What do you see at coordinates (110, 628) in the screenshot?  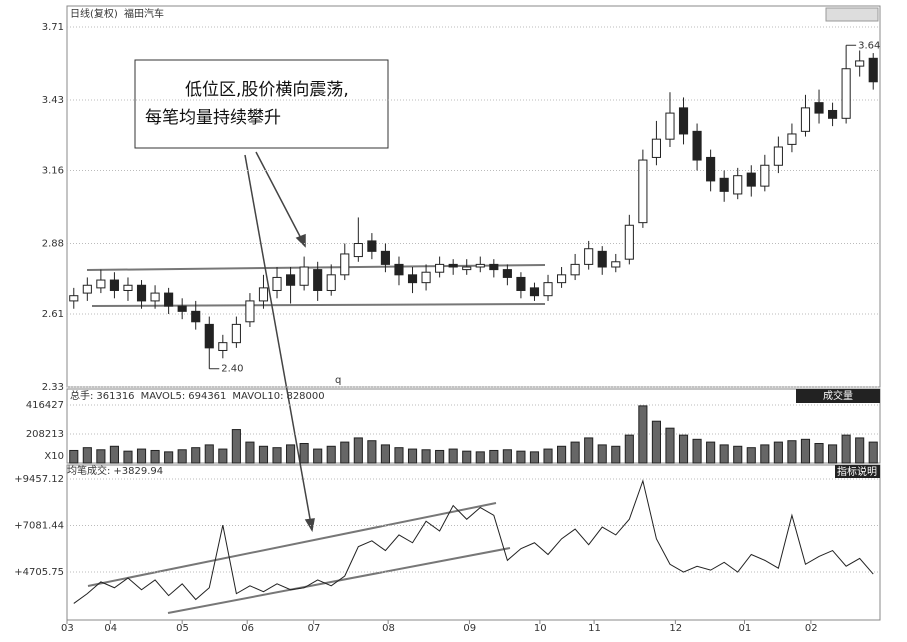 I see `x-tick-label: 04` at bounding box center [110, 628].